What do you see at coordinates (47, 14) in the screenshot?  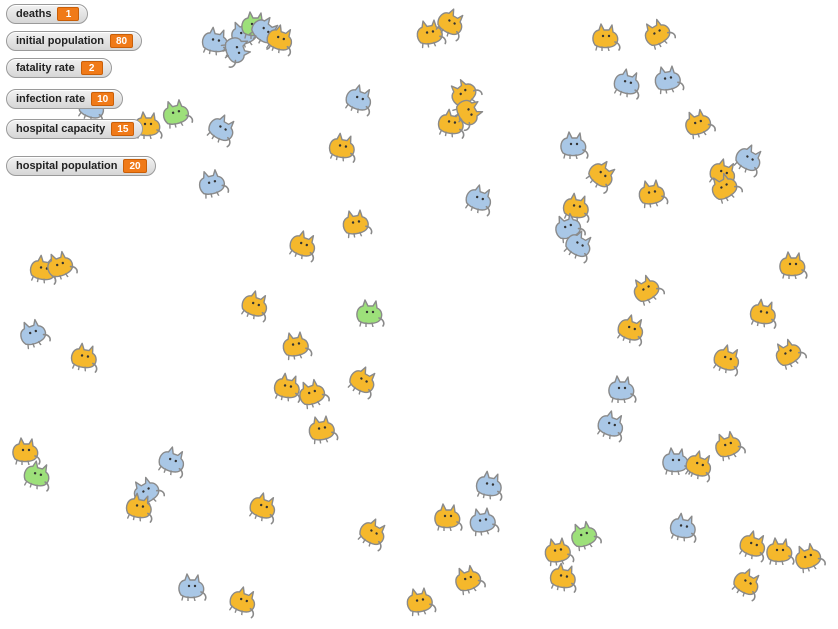 I see `watcher-deaths: deaths 1` at bounding box center [47, 14].